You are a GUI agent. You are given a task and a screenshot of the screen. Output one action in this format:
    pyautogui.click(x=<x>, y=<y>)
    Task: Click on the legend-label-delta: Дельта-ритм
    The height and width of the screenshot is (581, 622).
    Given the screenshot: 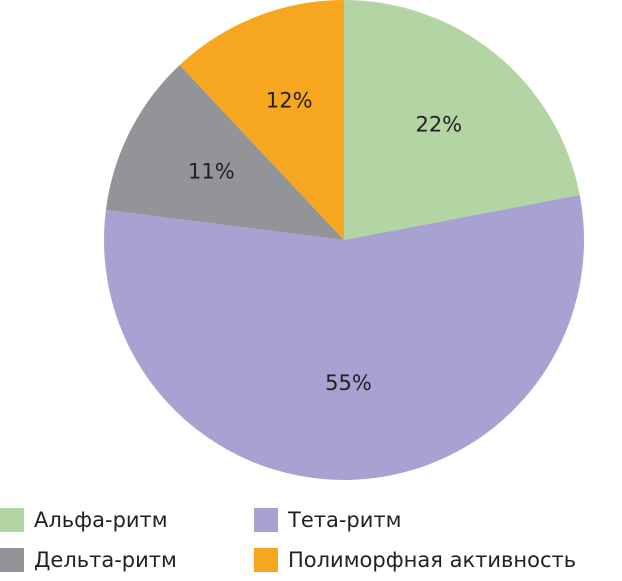 What is the action you would take?
    pyautogui.click(x=105, y=560)
    